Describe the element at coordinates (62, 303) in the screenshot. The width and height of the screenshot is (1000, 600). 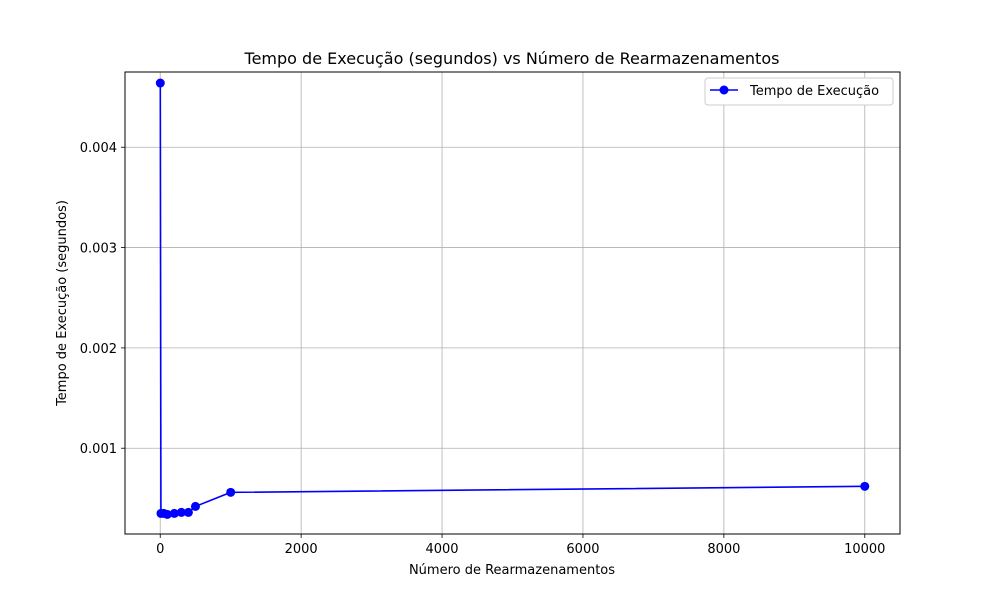
I see `y-axis-title: Tempo de Execução (segundos)` at that location.